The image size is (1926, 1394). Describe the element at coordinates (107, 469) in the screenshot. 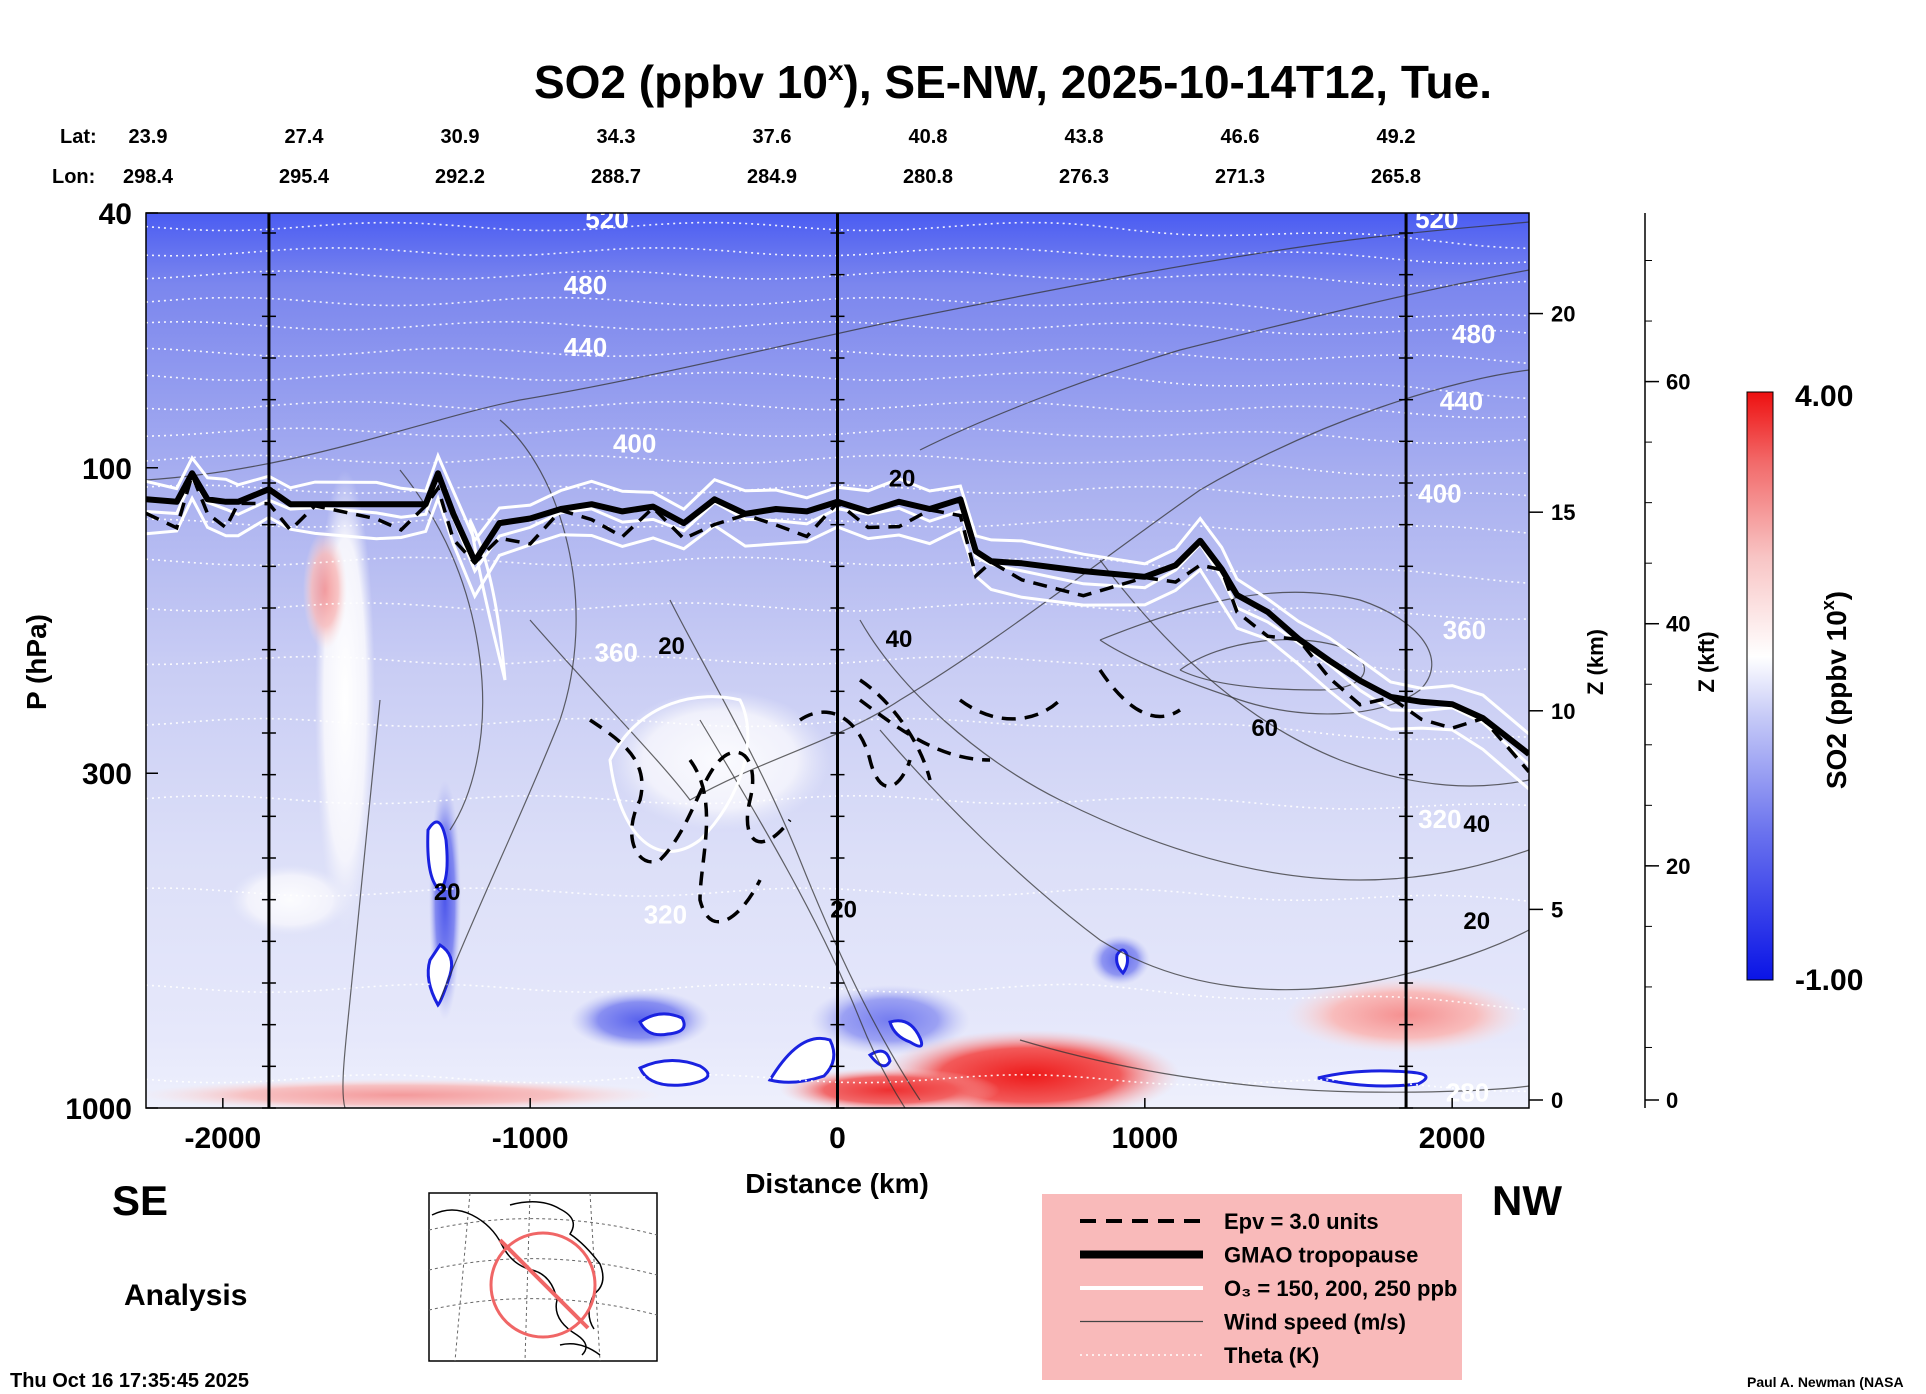

I see `y-tick-label: 100` at that location.